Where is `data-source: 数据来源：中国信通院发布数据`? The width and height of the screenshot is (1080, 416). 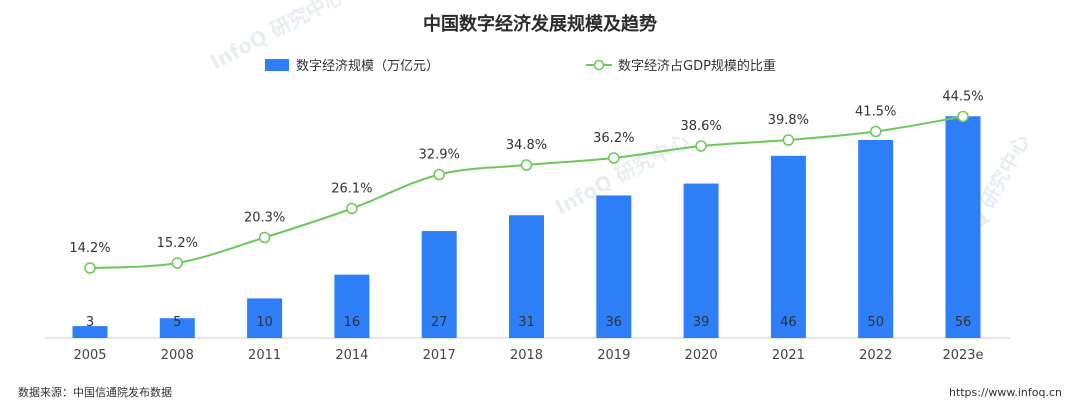
data-source: 数据来源：中国信通院发布数据 is located at coordinates (95, 392).